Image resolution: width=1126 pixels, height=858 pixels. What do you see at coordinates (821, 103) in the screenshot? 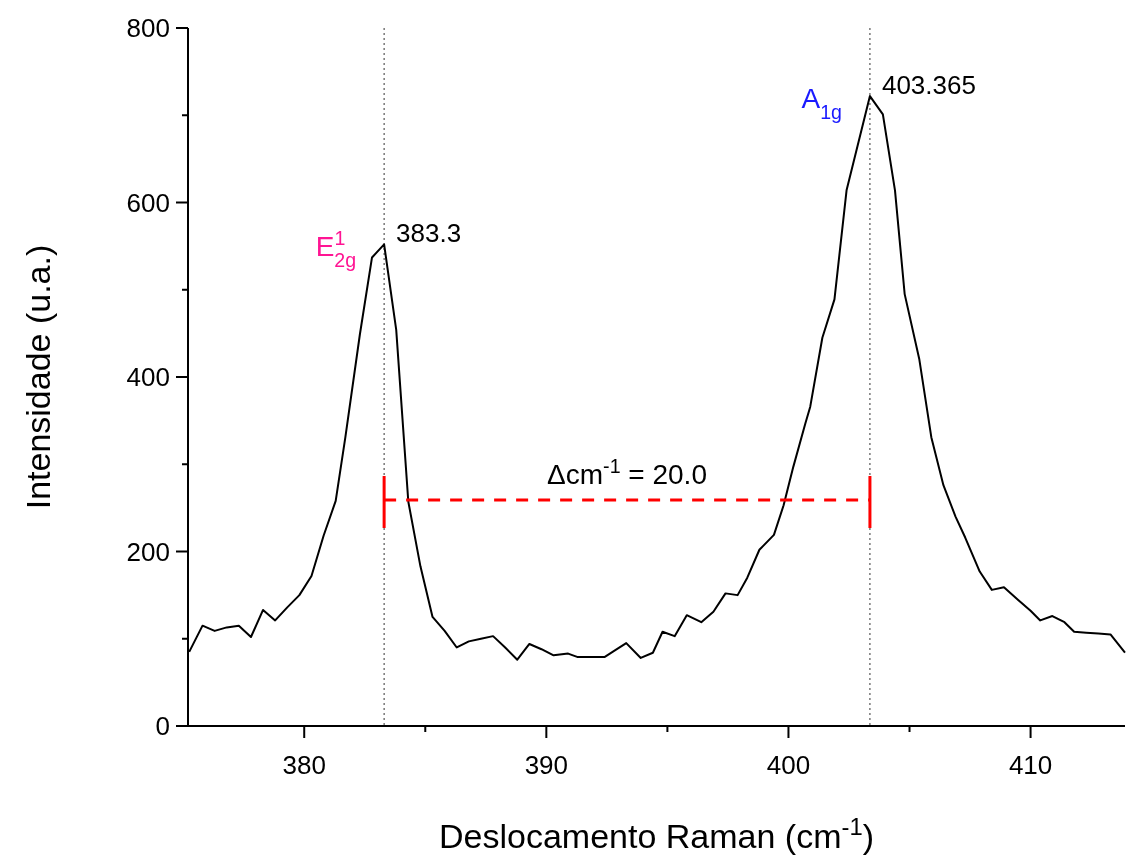
I see `annotation: A$_{1g}$` at bounding box center [821, 103].